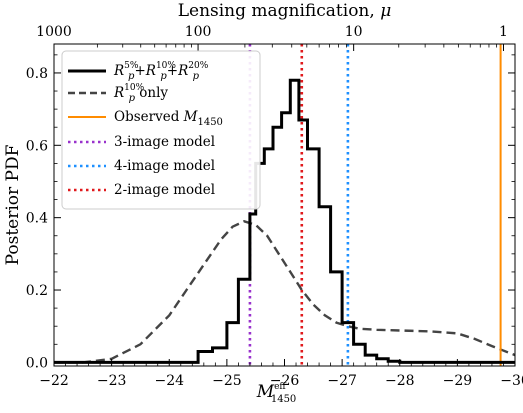 The height and width of the screenshot is (413, 523). Describe the element at coordinates (37, 219) in the screenshot. I see `y-tick-label: 0.4` at that location.